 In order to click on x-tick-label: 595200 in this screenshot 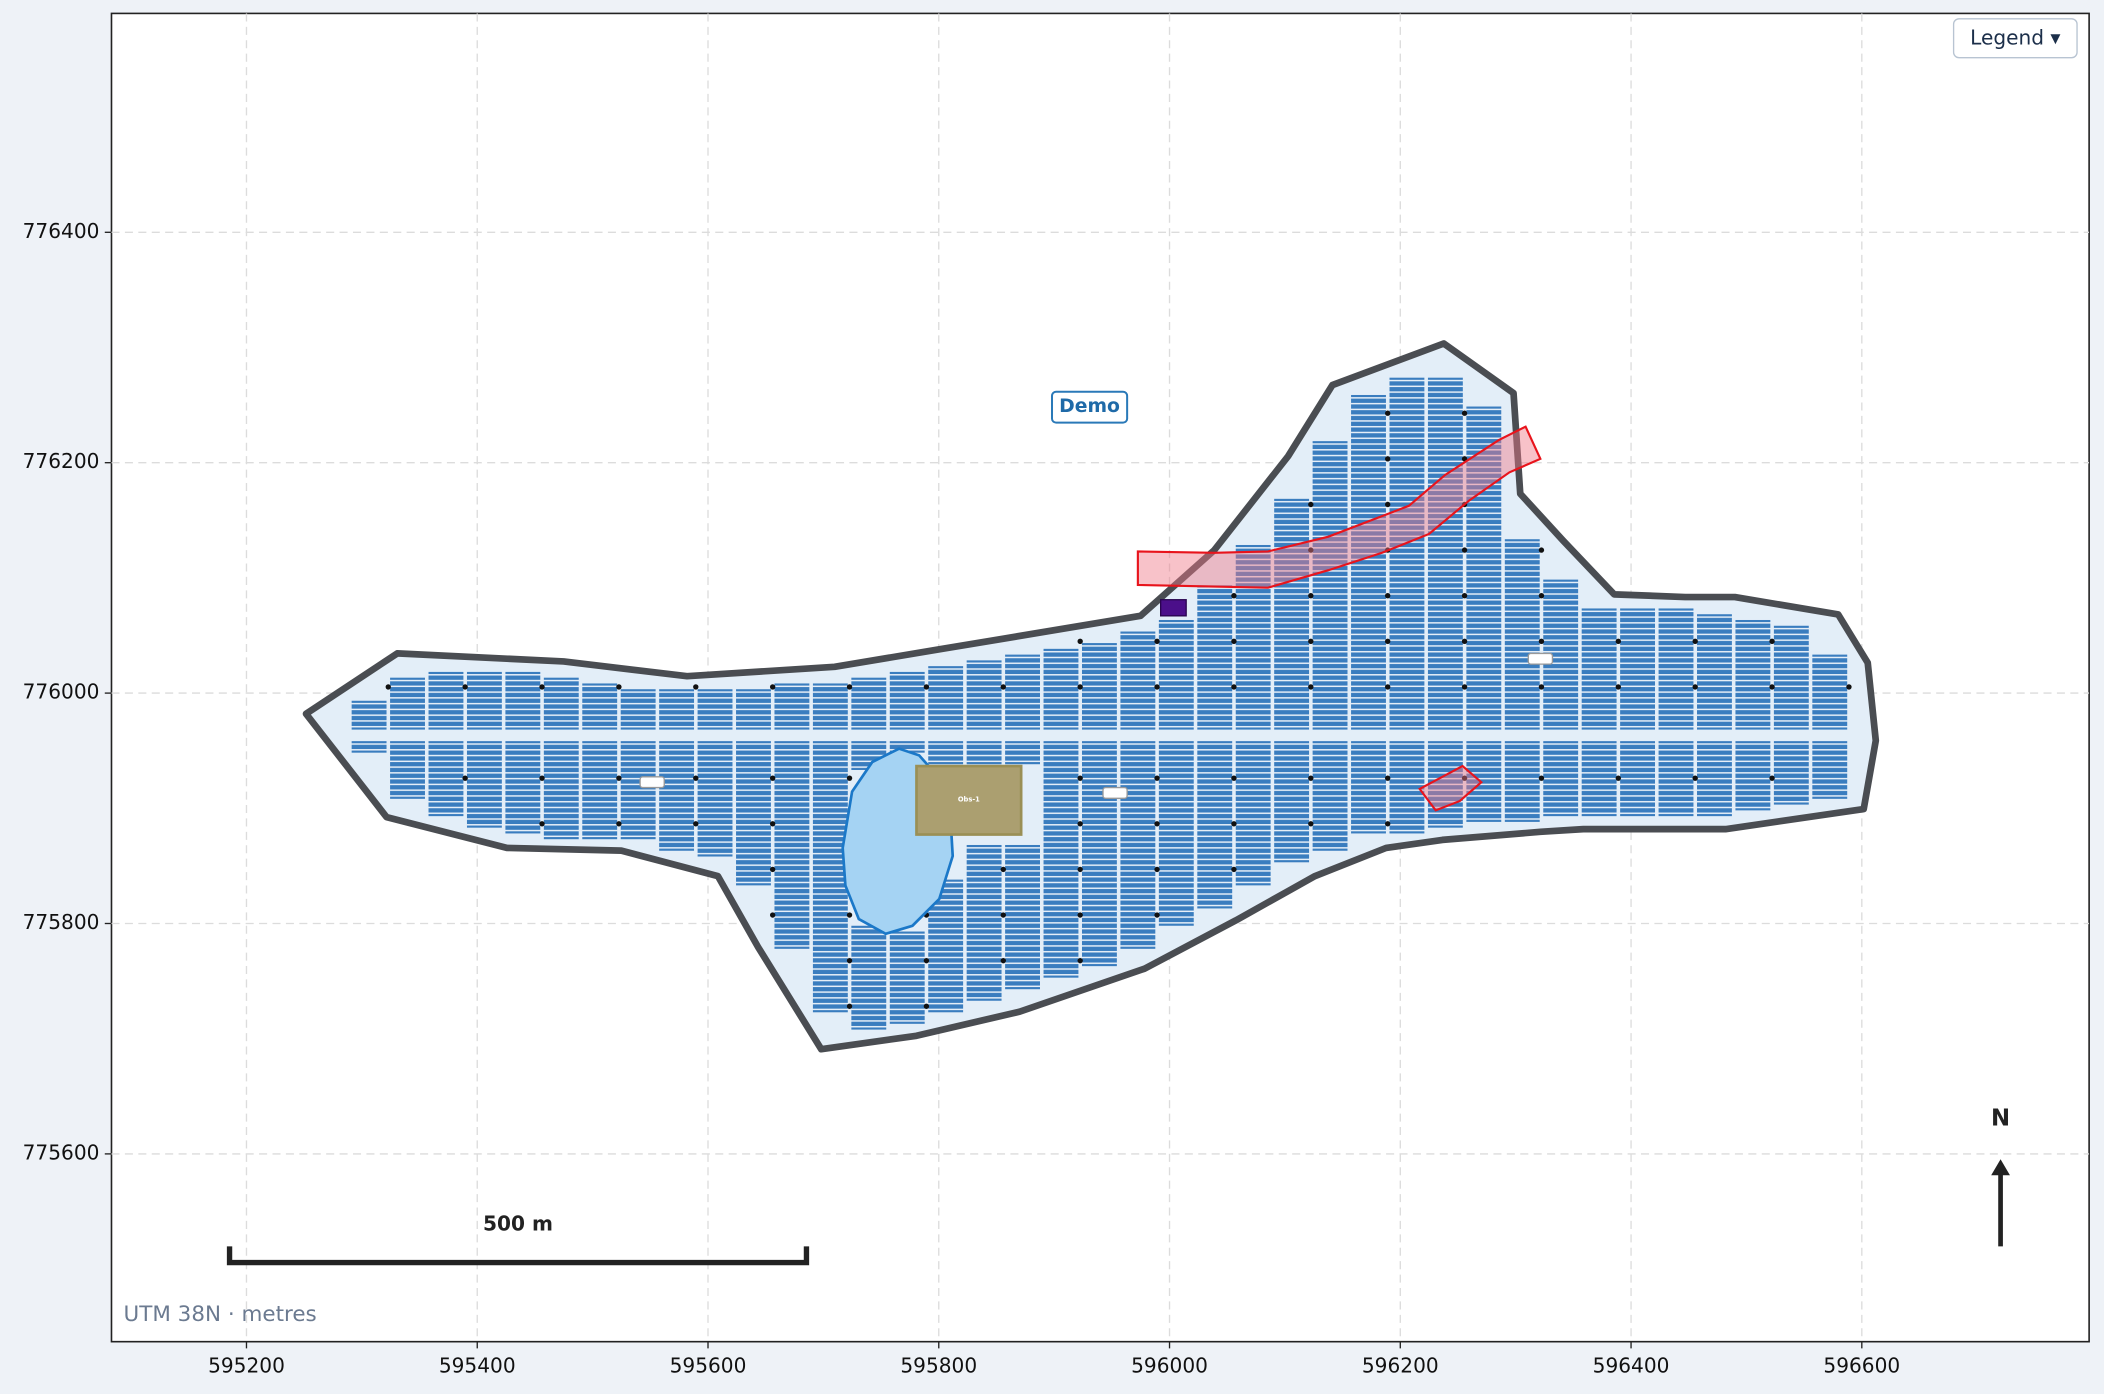, I will do `click(246, 1366)`.